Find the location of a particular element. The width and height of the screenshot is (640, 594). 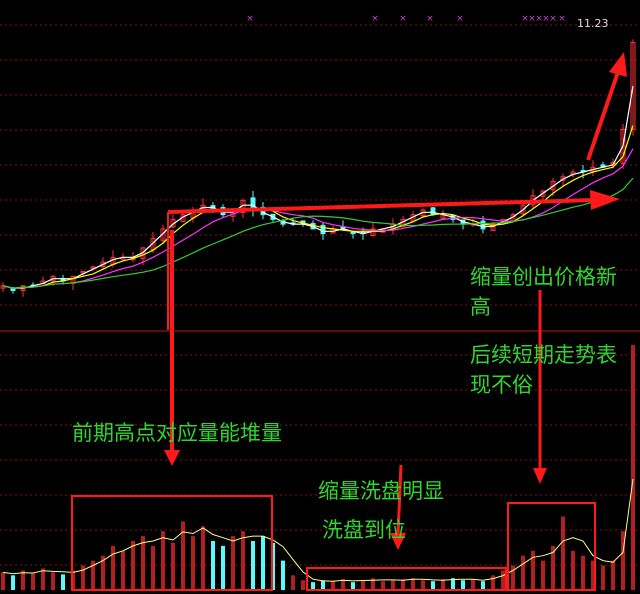

up-arrow-head is located at coordinates (618, 64).